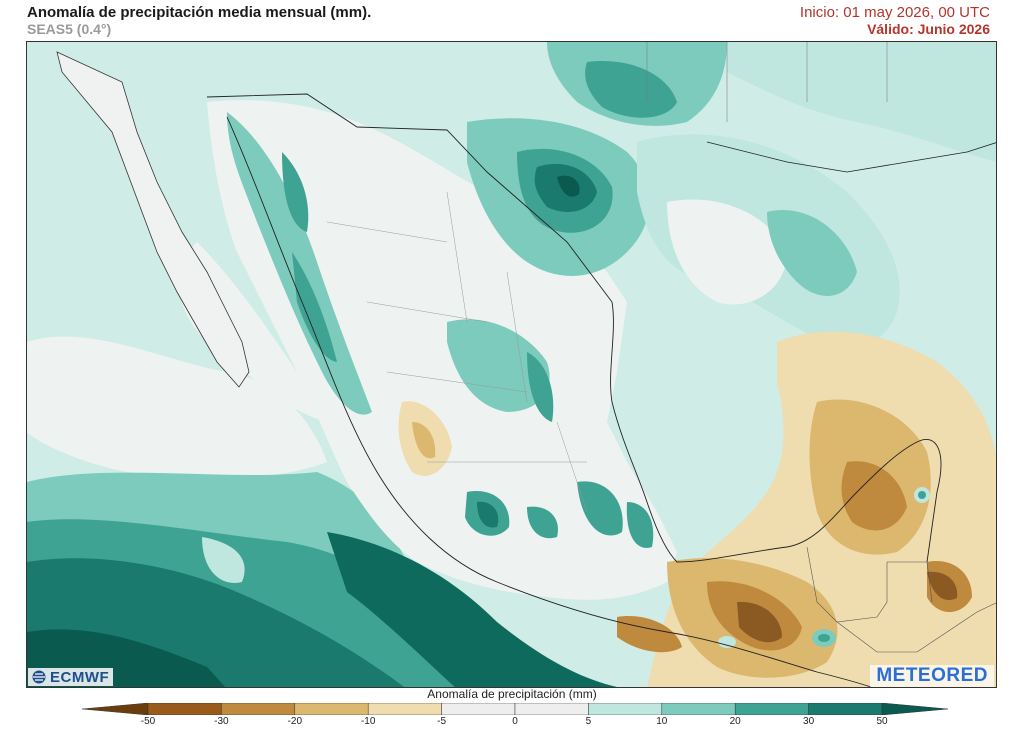 This screenshot has height=729, width=1024. Describe the element at coordinates (542, 522) in the screenshot. I see `mexico-state-wet` at that location.